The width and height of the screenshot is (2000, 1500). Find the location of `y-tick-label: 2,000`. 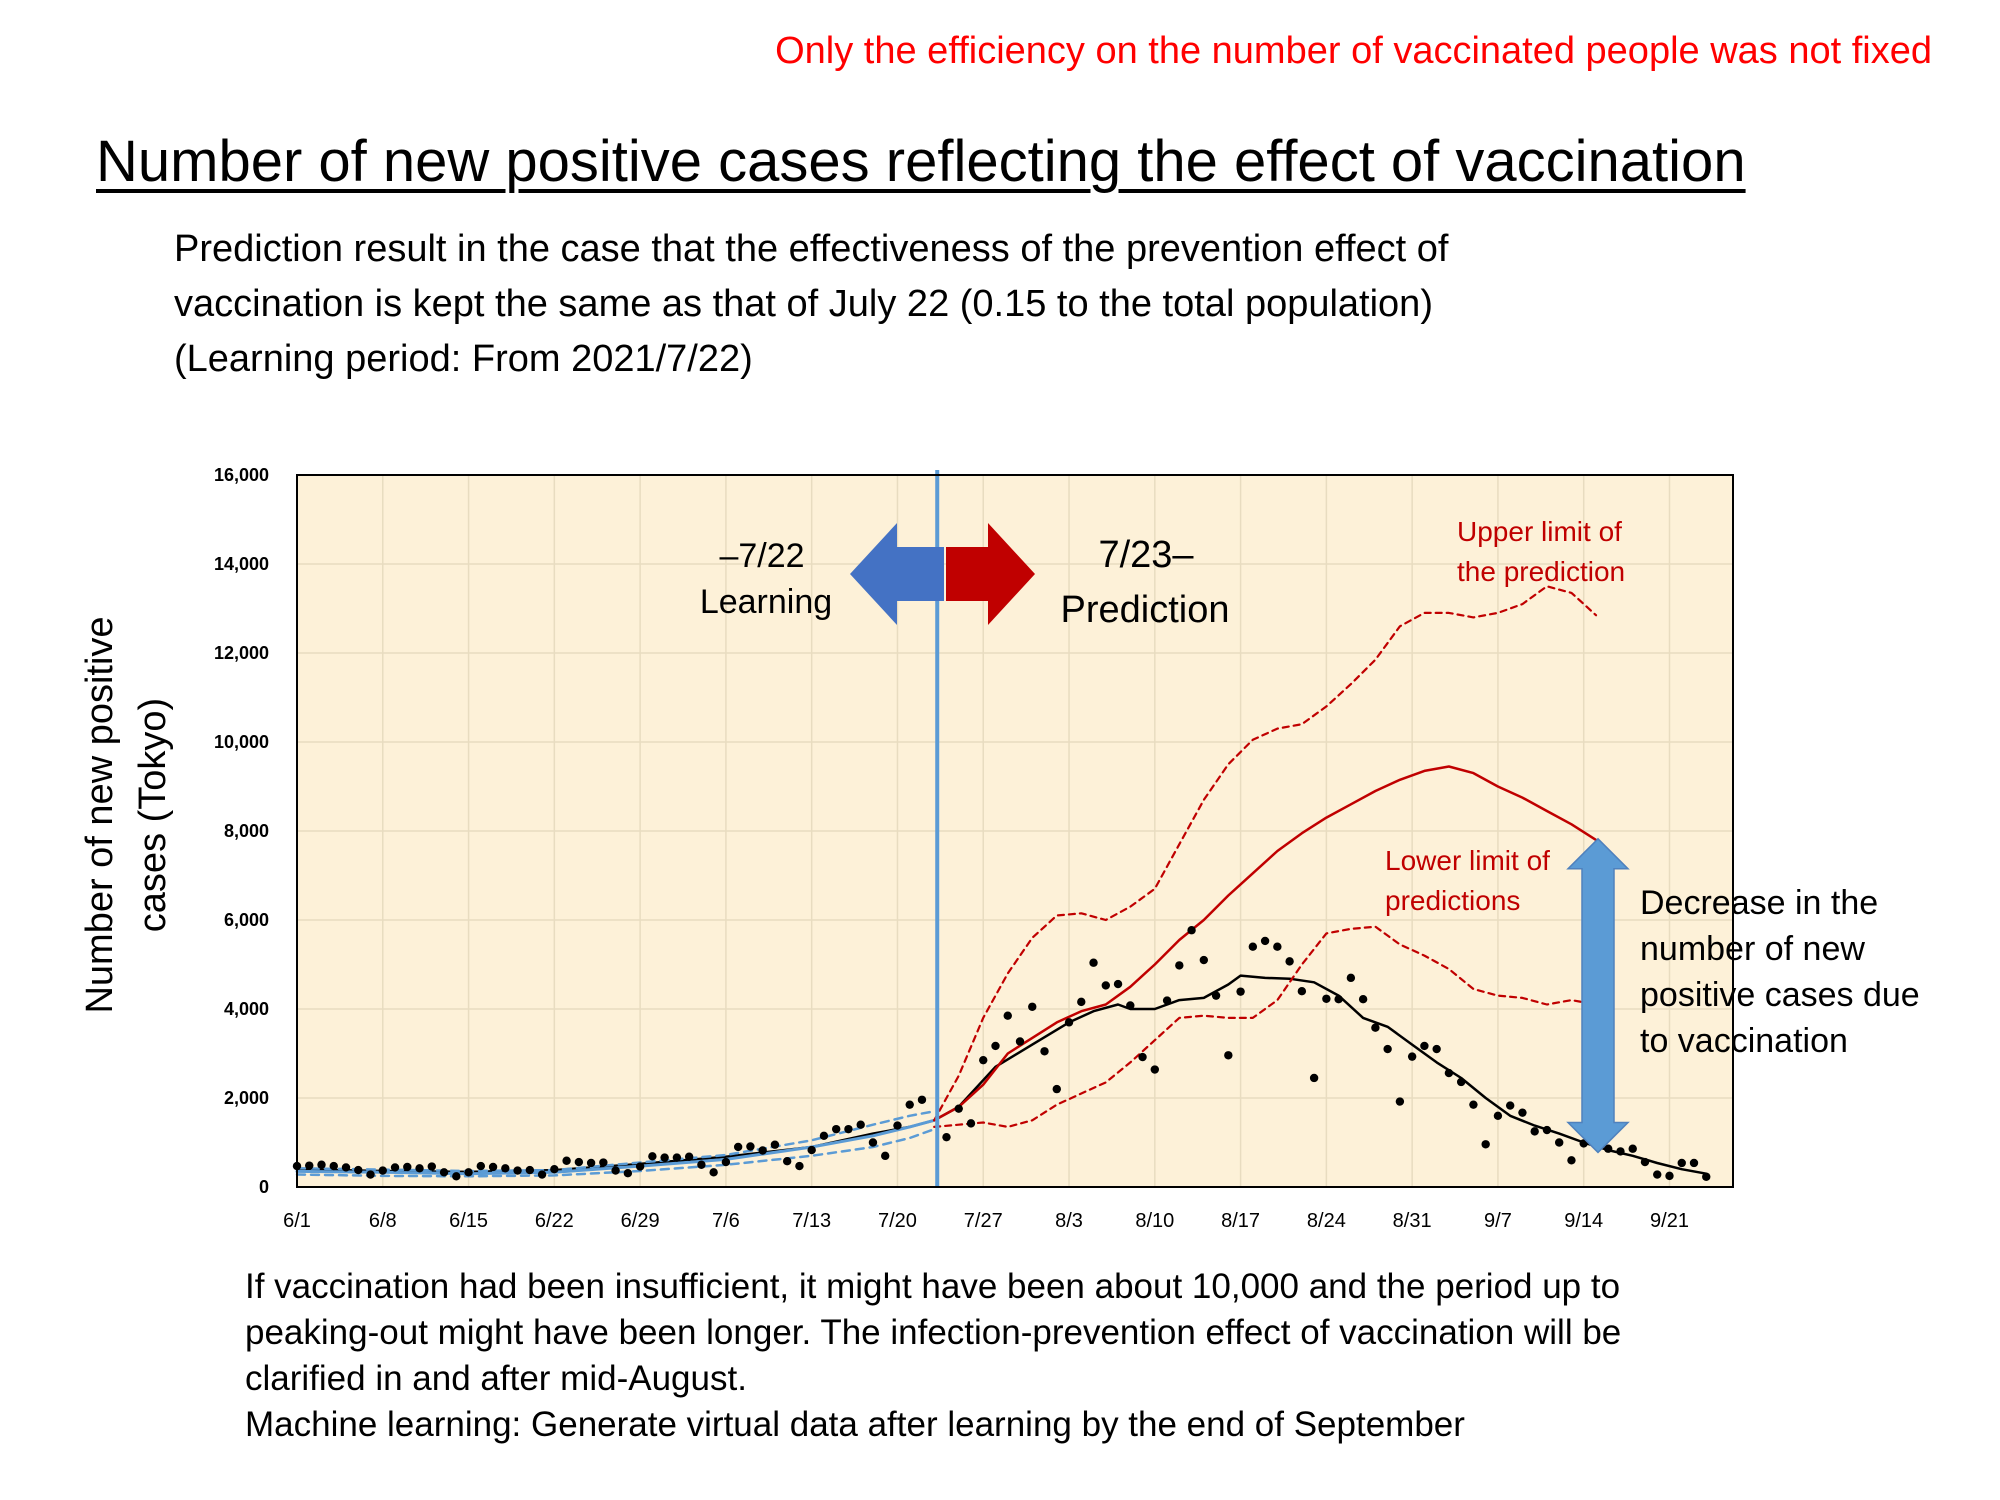

y-tick-label: 2,000 is located at coordinates (246, 1098).